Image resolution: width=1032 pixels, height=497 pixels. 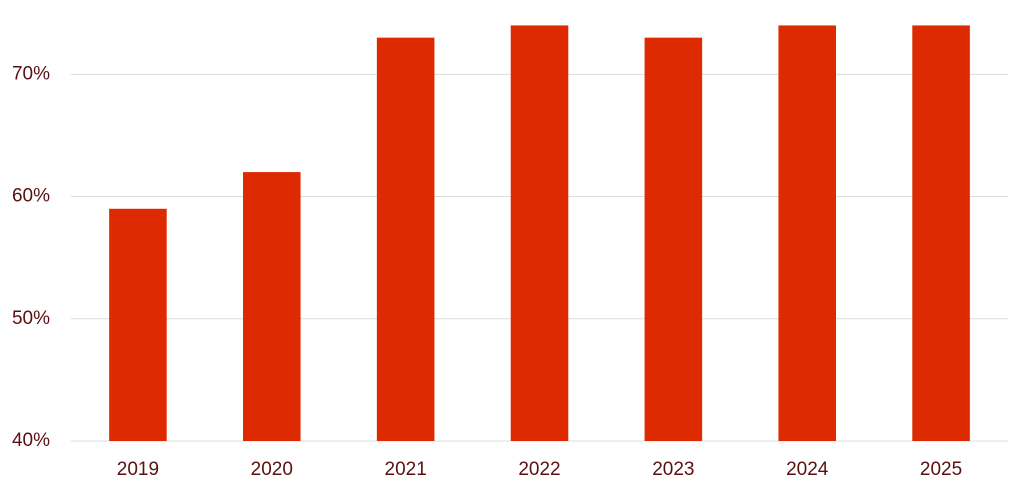 I want to click on y-tick-label: 70%, so click(x=31, y=73).